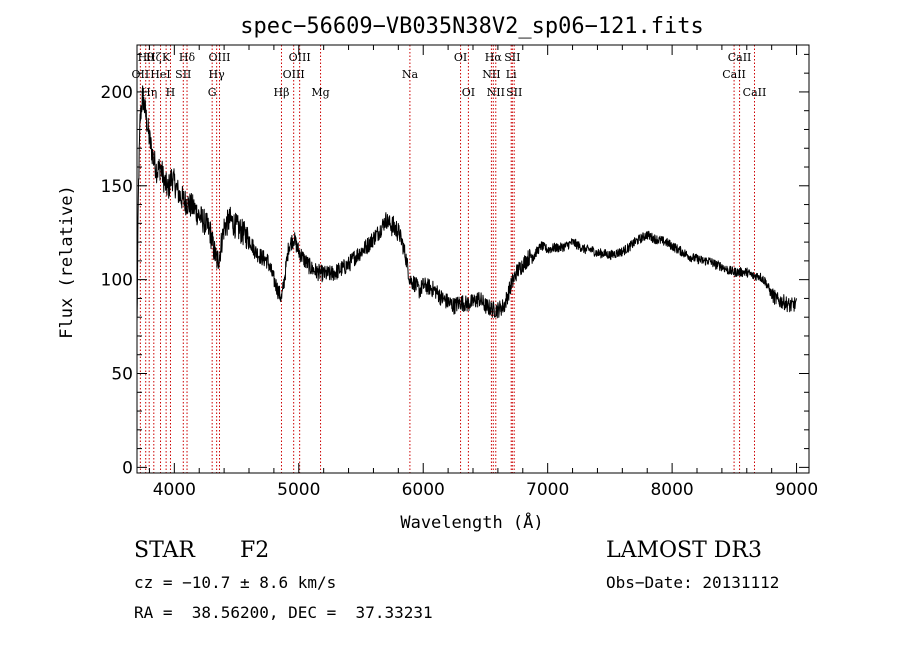  I want to click on x-tick-label: 5000, so click(298, 490).